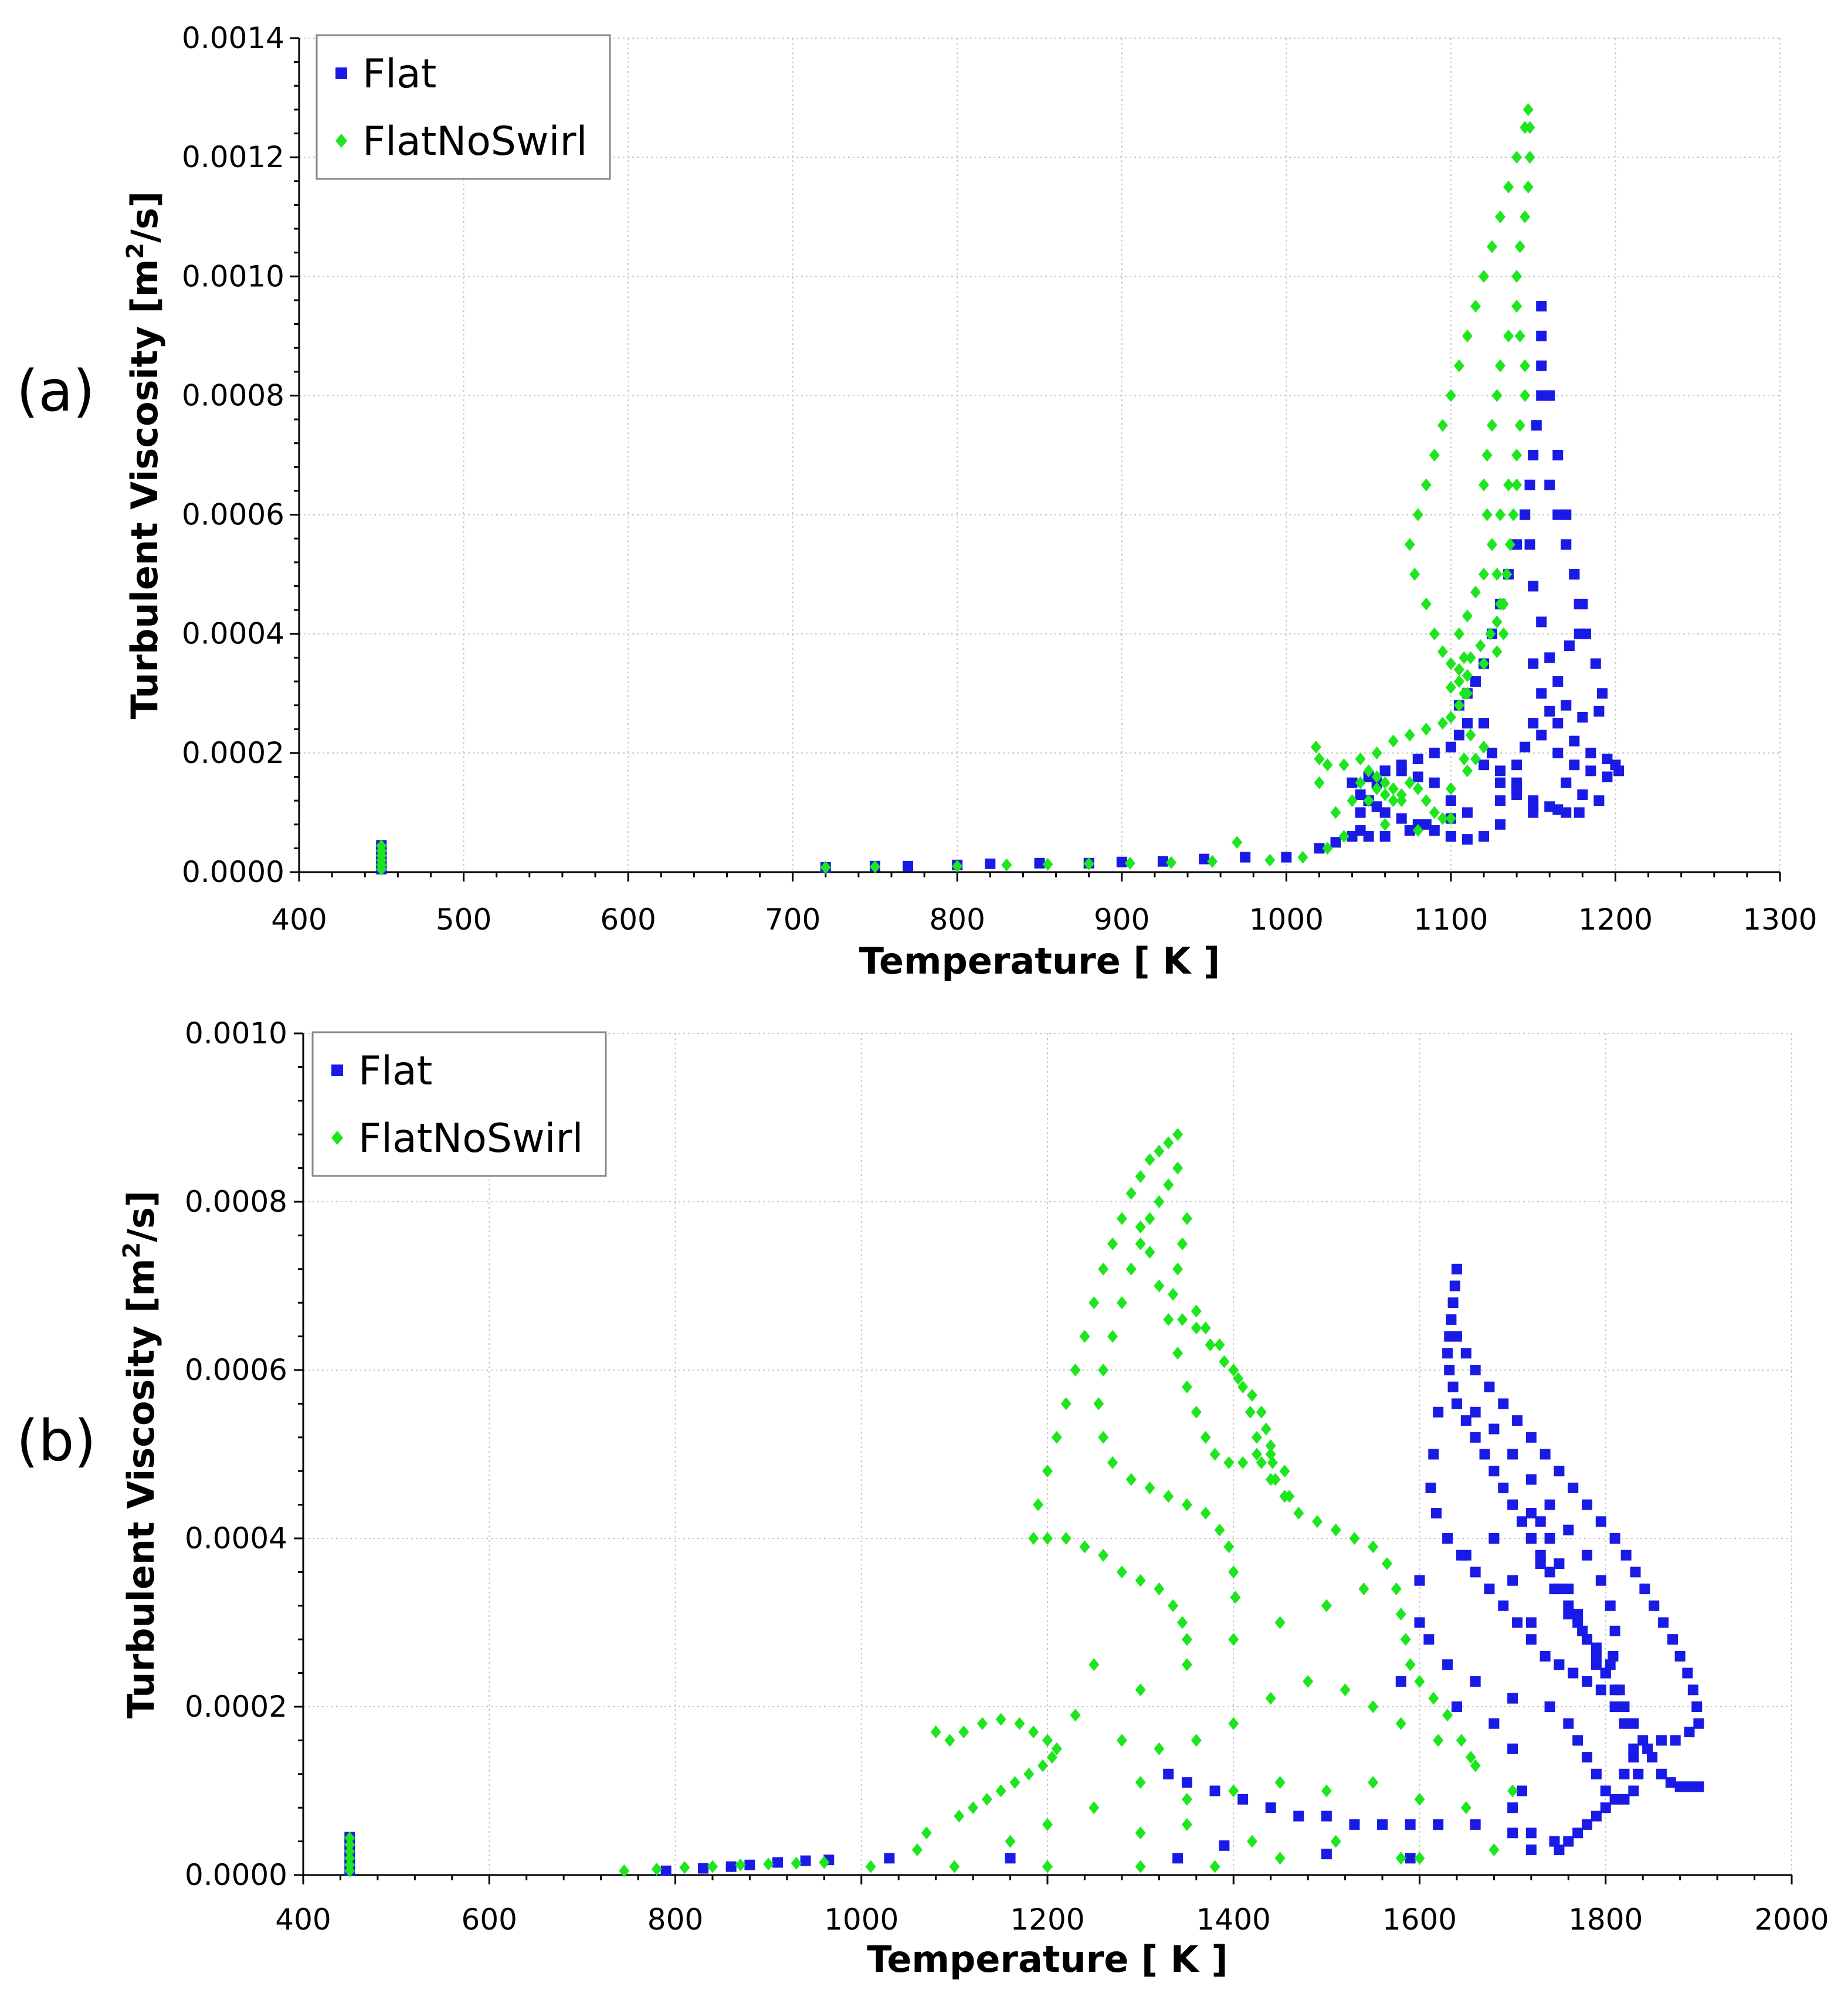 This screenshot has width=1848, height=2007. I want to click on x-tick-label: 800, so click(957, 920).